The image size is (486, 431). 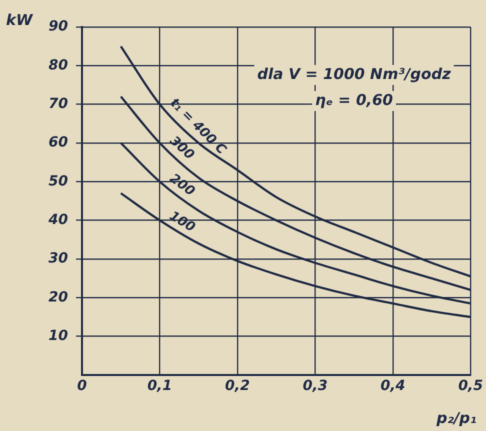 I want to click on y-tick-label: 40, so click(x=58, y=220).